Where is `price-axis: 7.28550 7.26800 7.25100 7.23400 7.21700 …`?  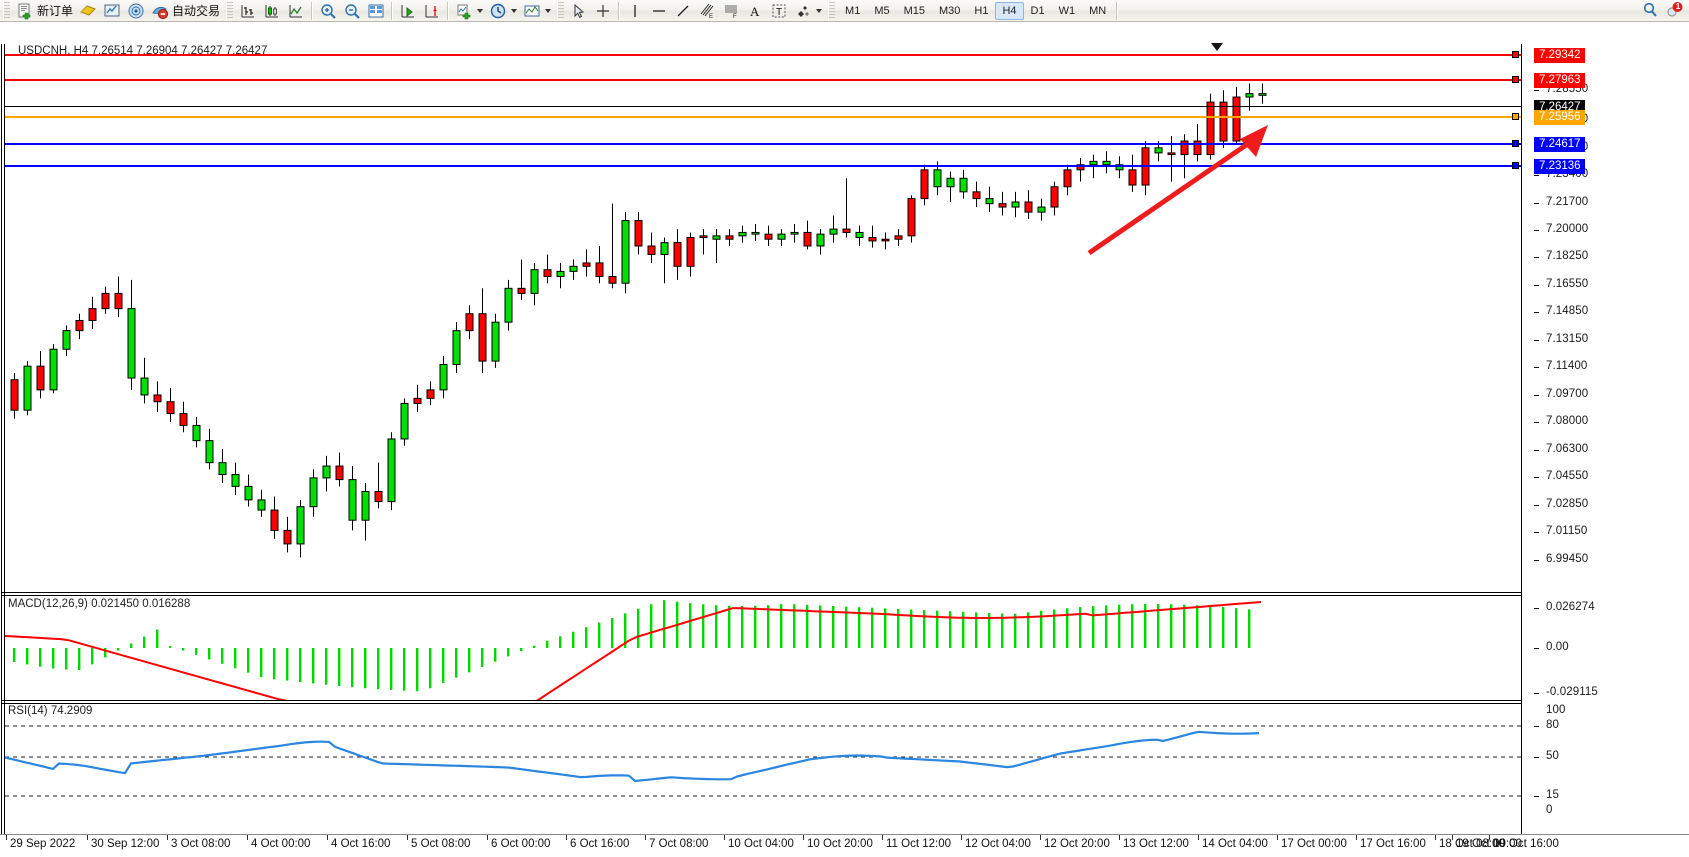 price-axis: 7.28550 7.26800 7.25100 7.23400 7.21700 … is located at coordinates (1605, 318).